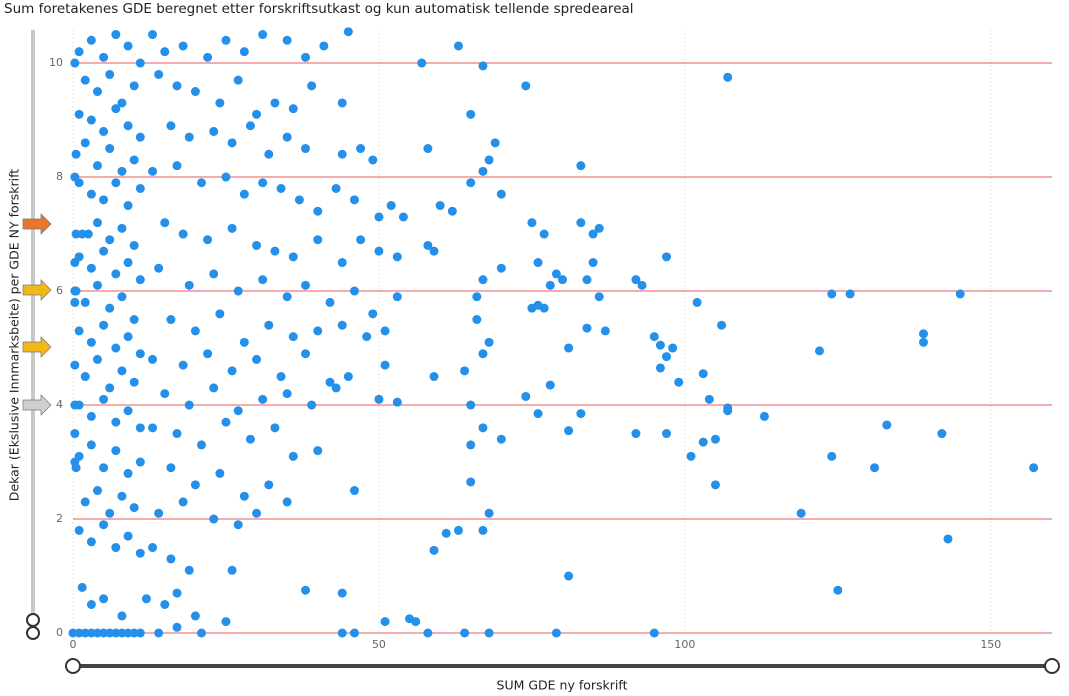  Describe the element at coordinates (562, 685) in the screenshot. I see `x-axis-title: SUM GDE ny forskrift` at that location.